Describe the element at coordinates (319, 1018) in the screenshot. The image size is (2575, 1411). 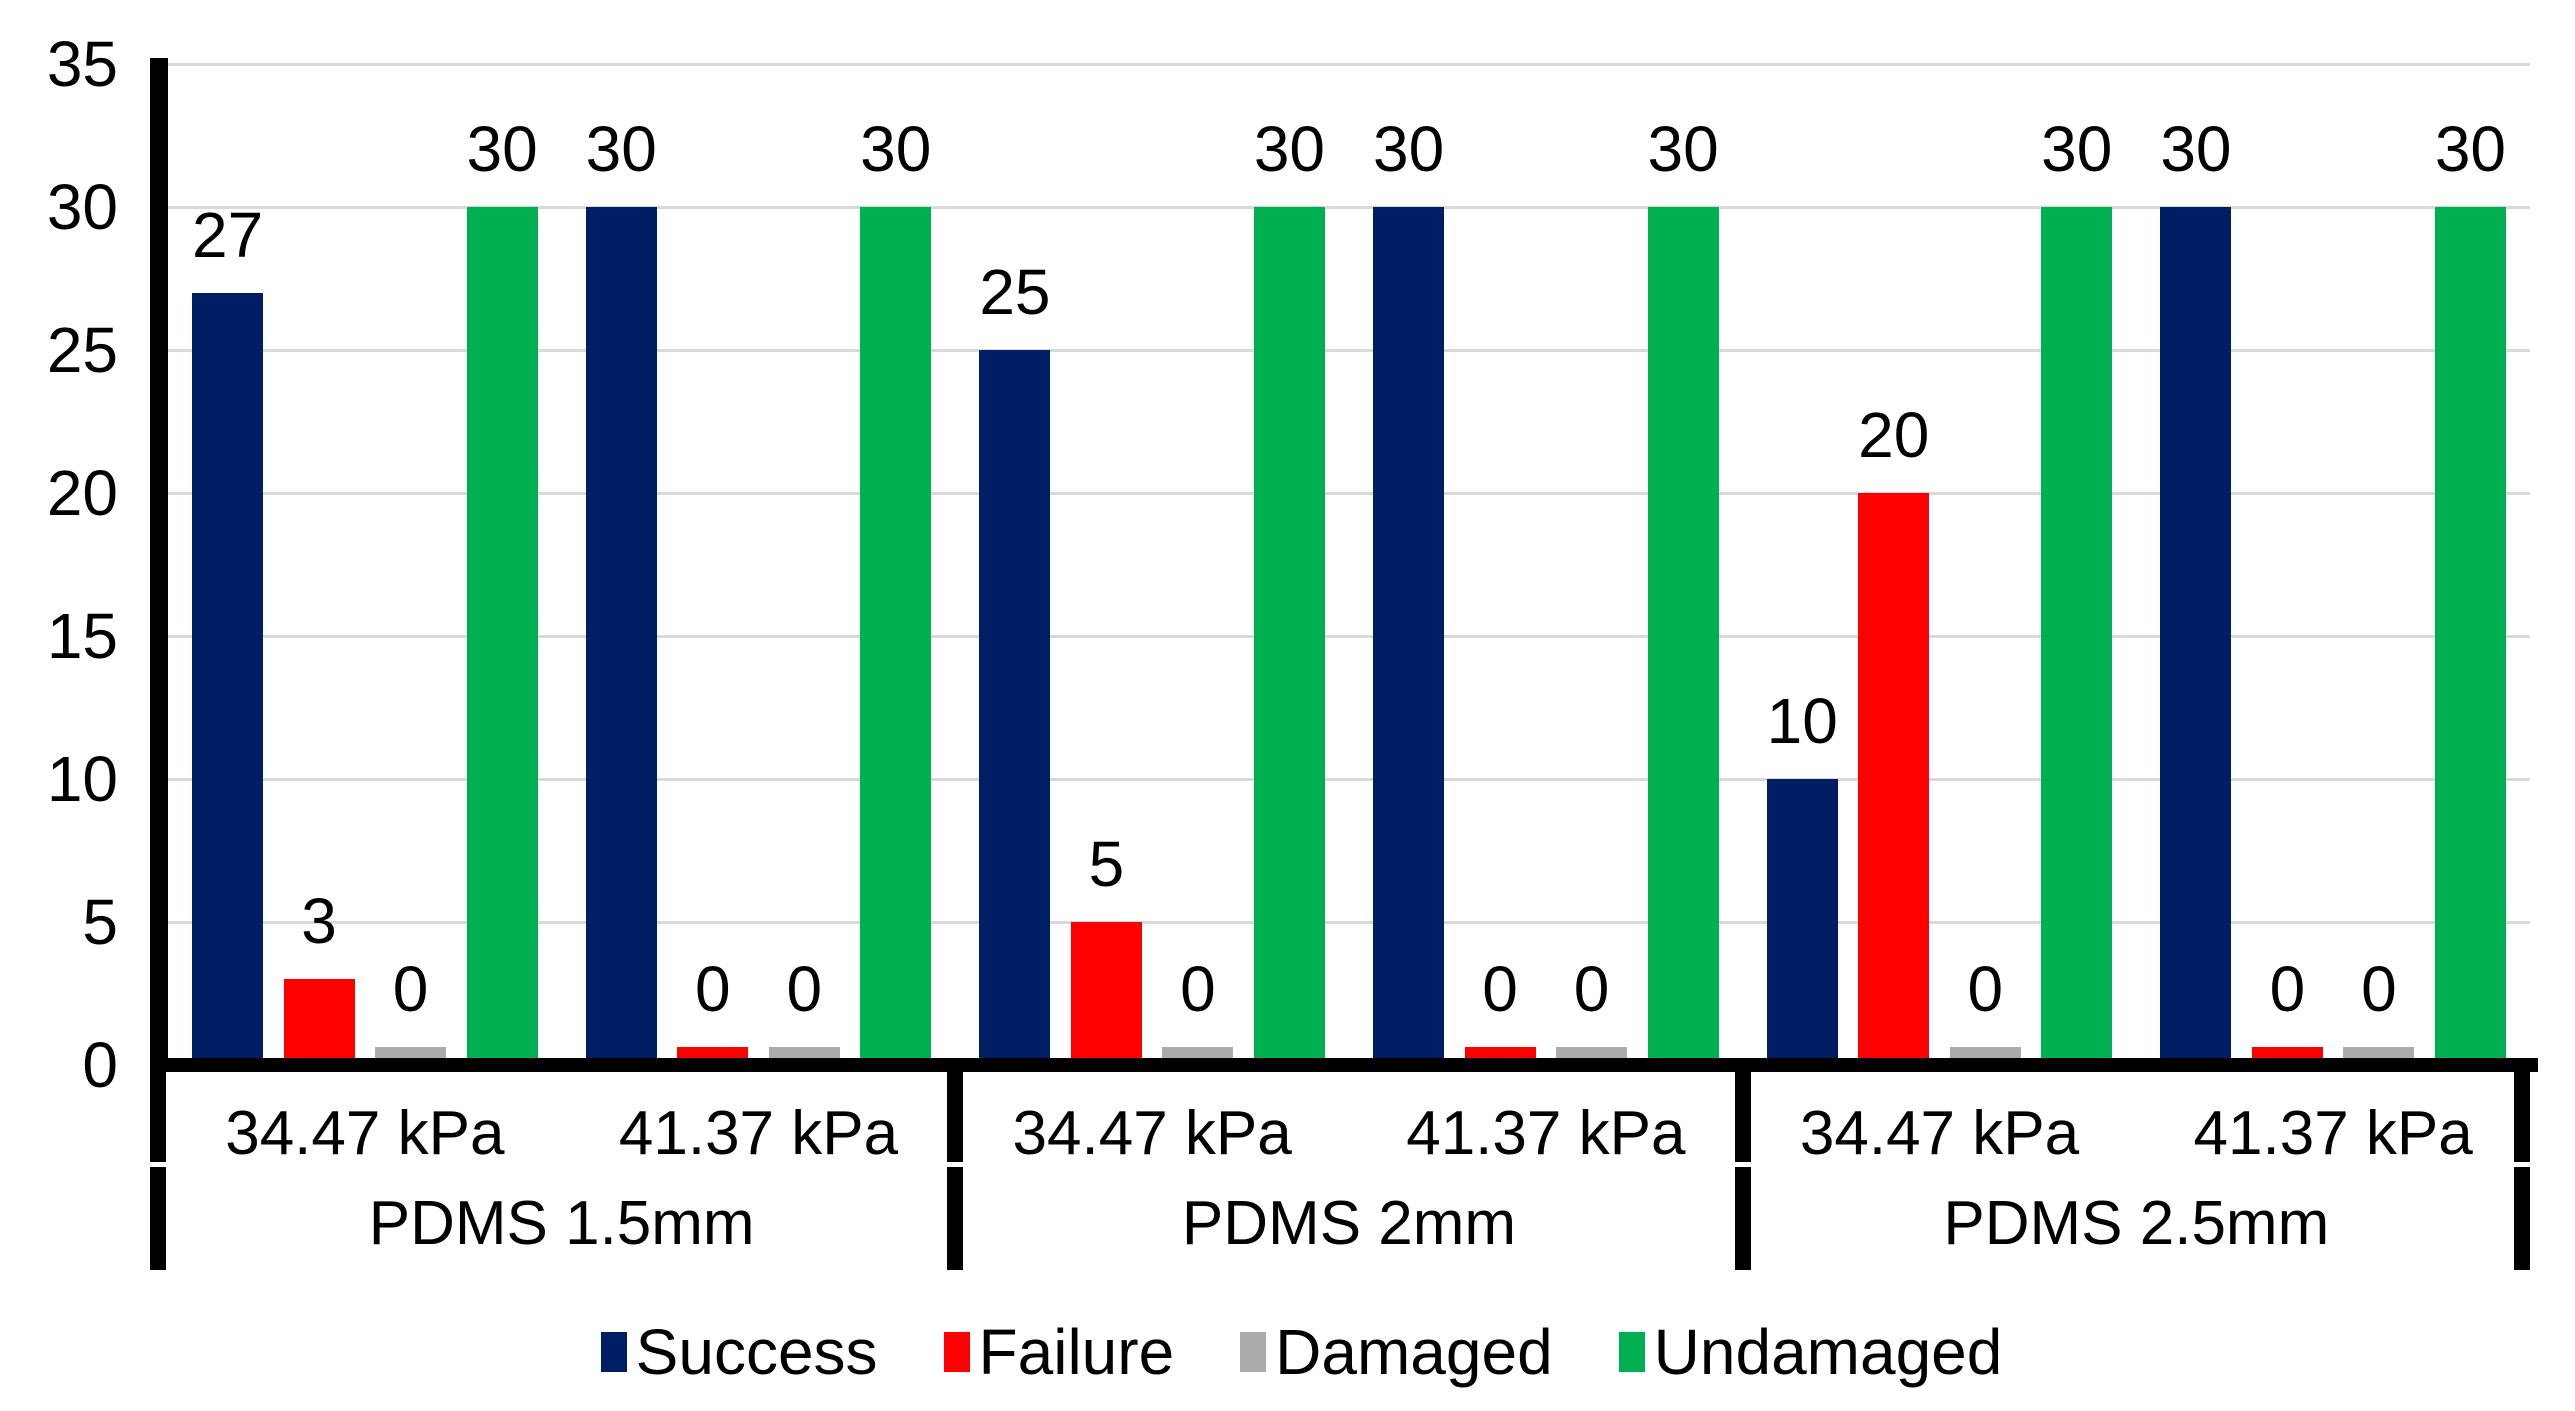
I see `bar-failure-g1-s1` at that location.